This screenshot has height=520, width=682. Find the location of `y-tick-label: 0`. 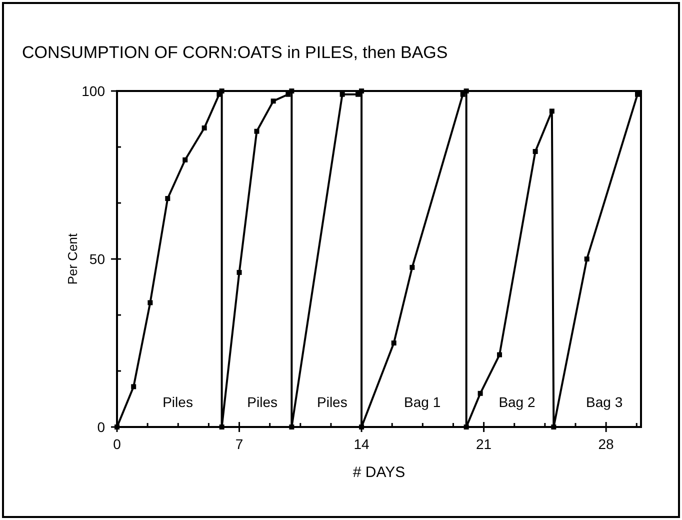

y-tick-label: 0 is located at coordinates (101, 427).